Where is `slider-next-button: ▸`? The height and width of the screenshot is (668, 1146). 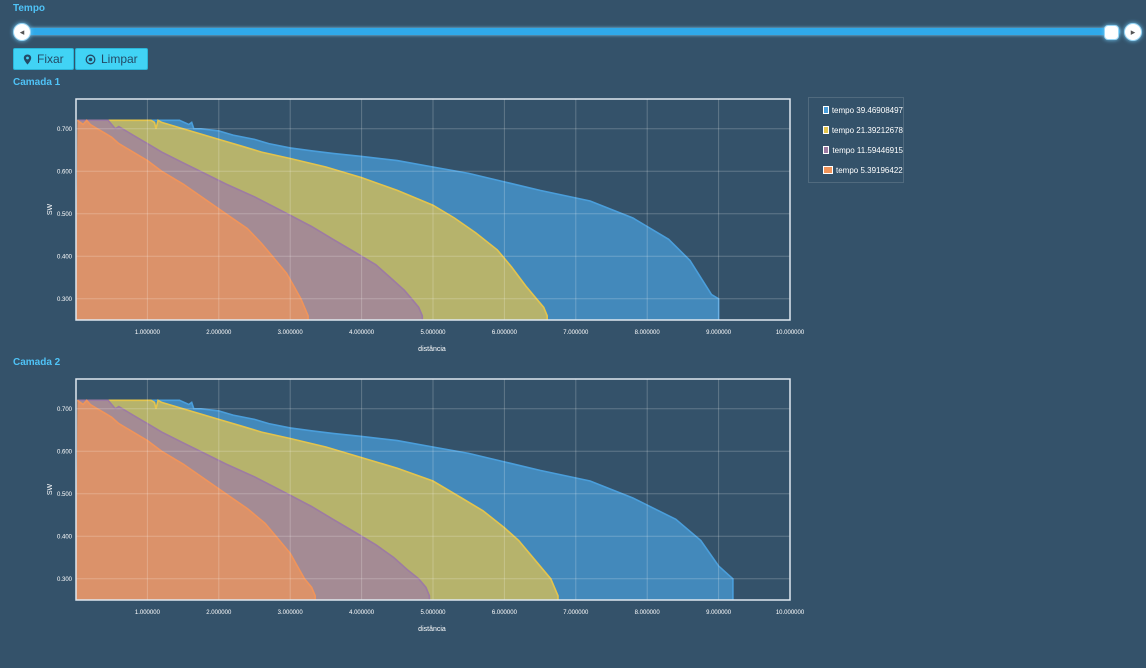 slider-next-button: ▸ is located at coordinates (1133, 32).